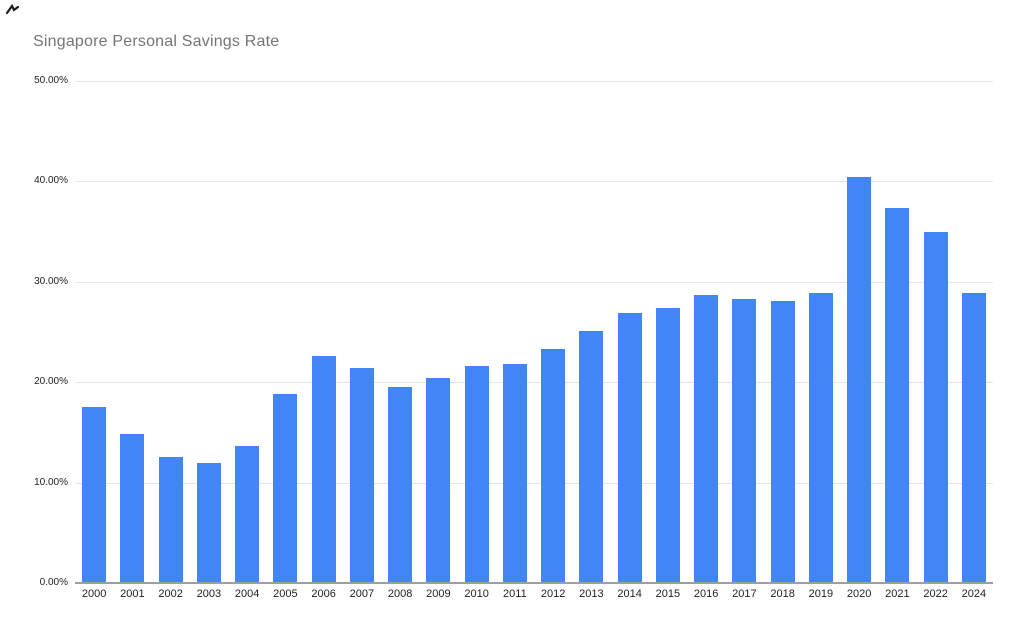  What do you see at coordinates (476, 474) in the screenshot?
I see `bar-2010` at bounding box center [476, 474].